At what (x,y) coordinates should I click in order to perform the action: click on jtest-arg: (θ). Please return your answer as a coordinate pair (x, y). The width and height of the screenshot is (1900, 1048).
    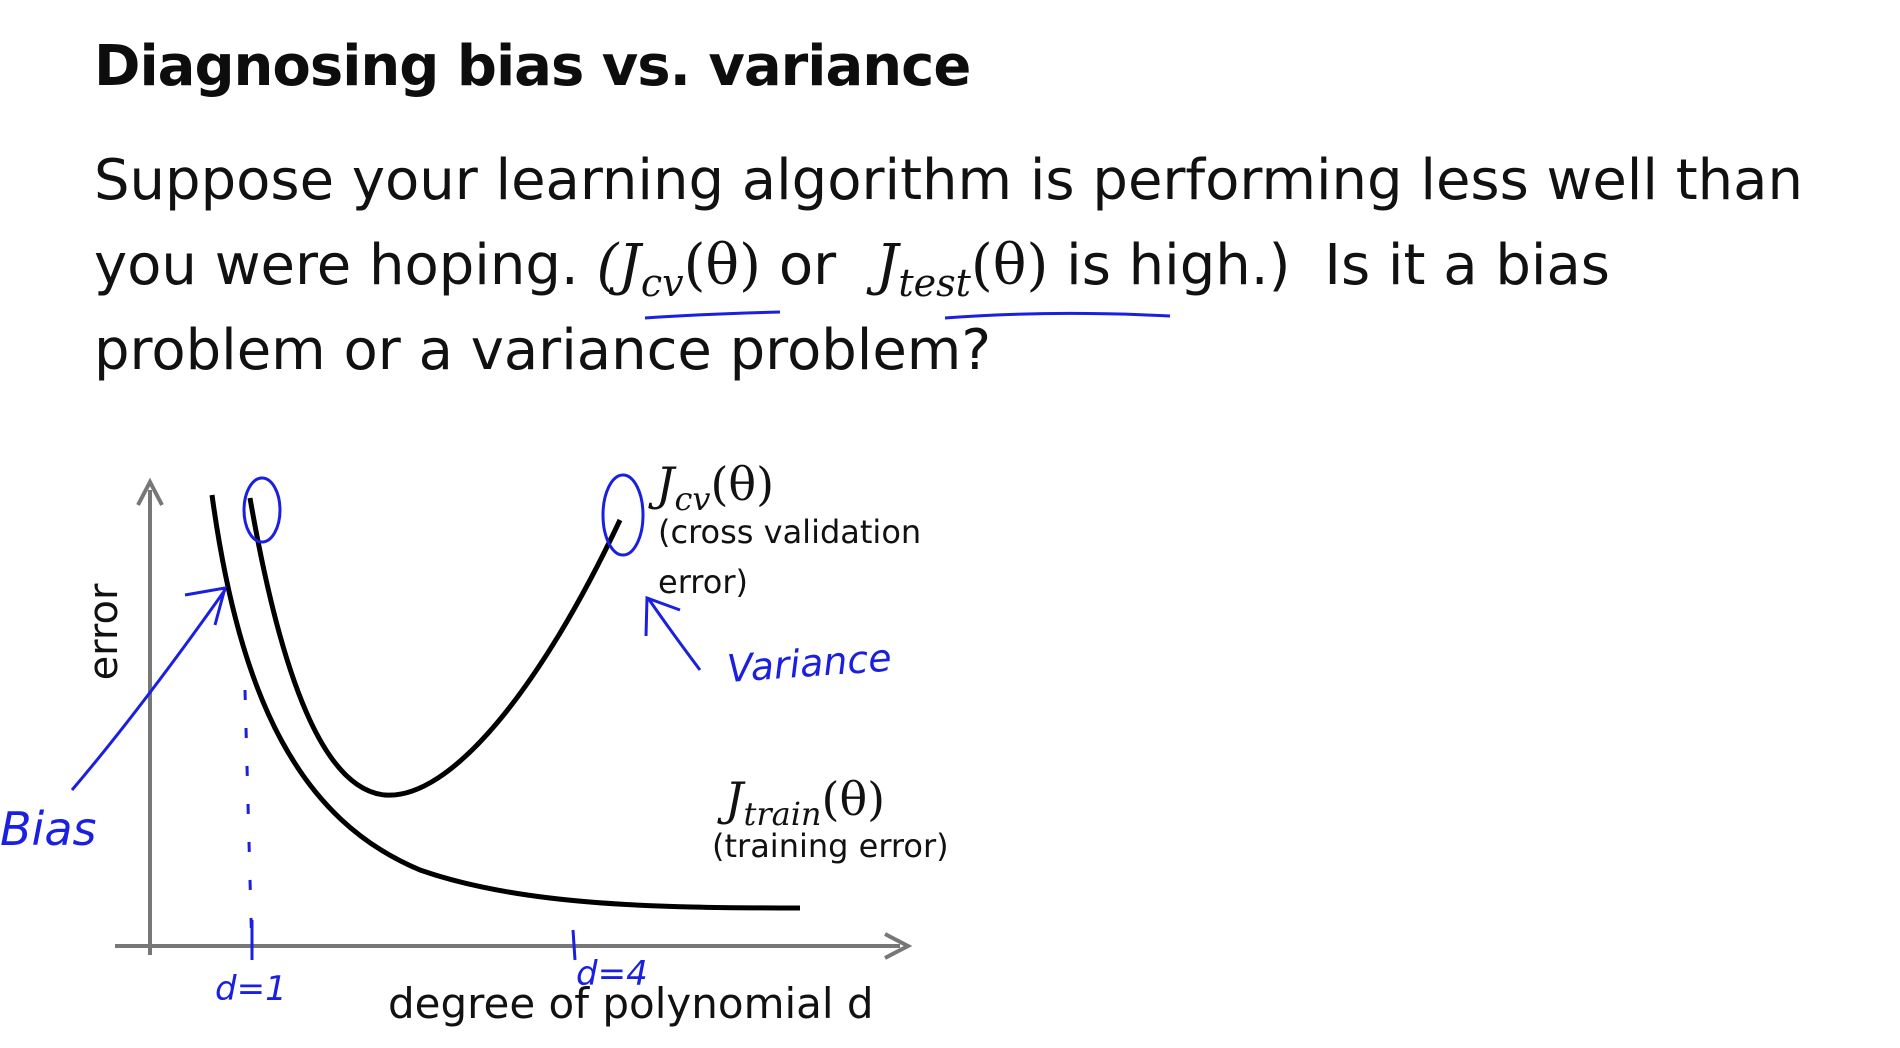
    Looking at the image, I should click on (1009, 265).